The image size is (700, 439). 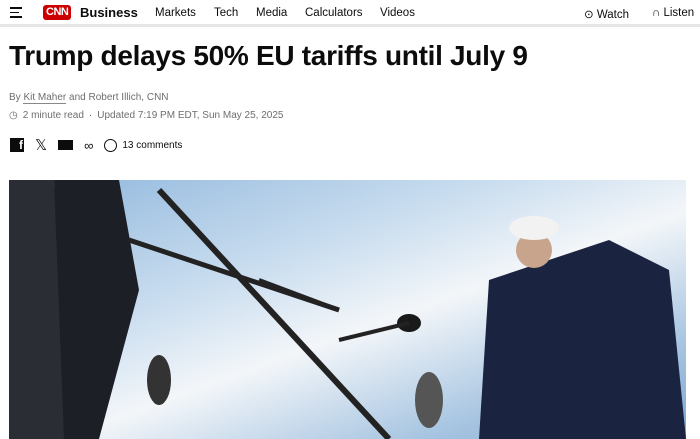 What do you see at coordinates (13, 115) in the screenshot?
I see `clock-icon: ◷` at bounding box center [13, 115].